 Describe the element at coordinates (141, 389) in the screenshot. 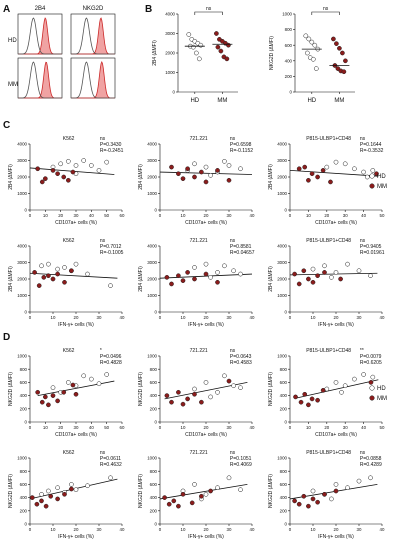

I see `d2-ylabel: NKG2D (ΔMFI)` at that location.